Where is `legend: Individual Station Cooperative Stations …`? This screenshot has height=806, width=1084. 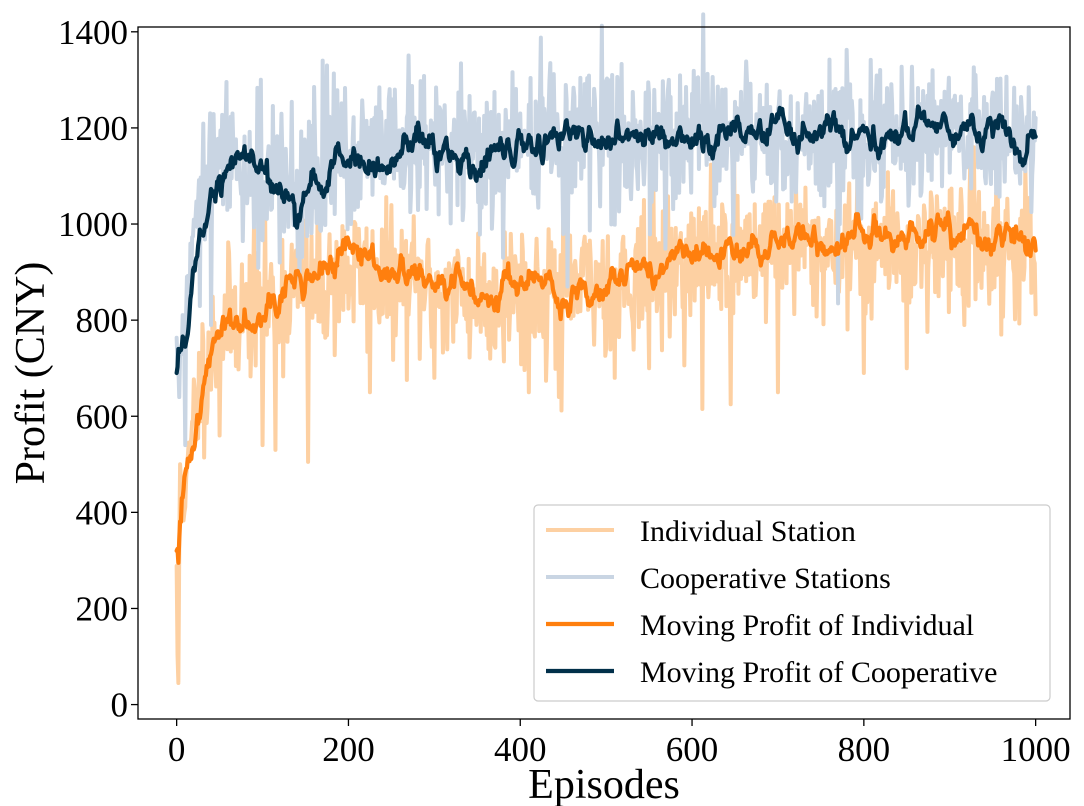
legend: Individual Station Cooperative Stations … is located at coordinates (792, 603).